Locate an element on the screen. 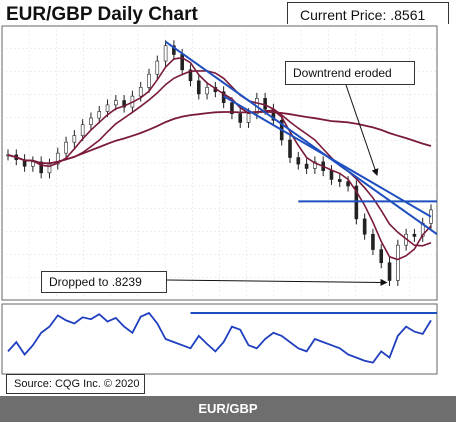 The height and width of the screenshot is (422, 456). downtrend-line-secondary is located at coordinates (327, 156).